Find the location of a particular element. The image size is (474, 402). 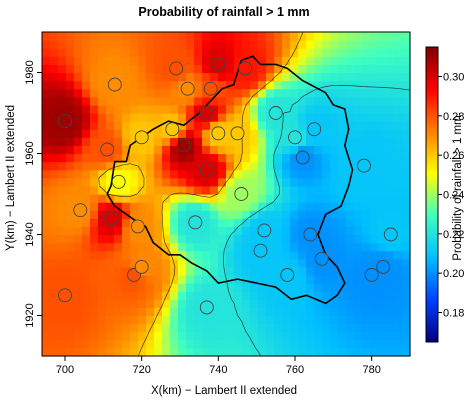

colorbar-tick-label: 0.30 is located at coordinates (453, 78).